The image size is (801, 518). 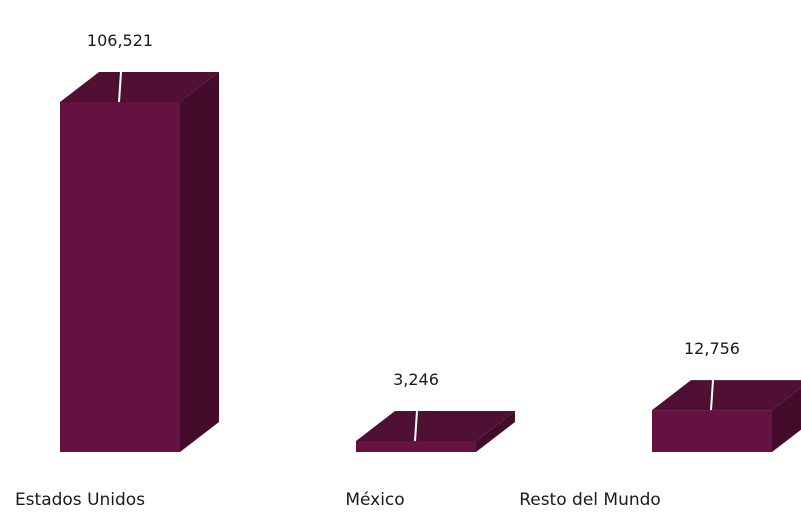 I want to click on category-label-1: Estados Unidos, so click(x=80, y=500).